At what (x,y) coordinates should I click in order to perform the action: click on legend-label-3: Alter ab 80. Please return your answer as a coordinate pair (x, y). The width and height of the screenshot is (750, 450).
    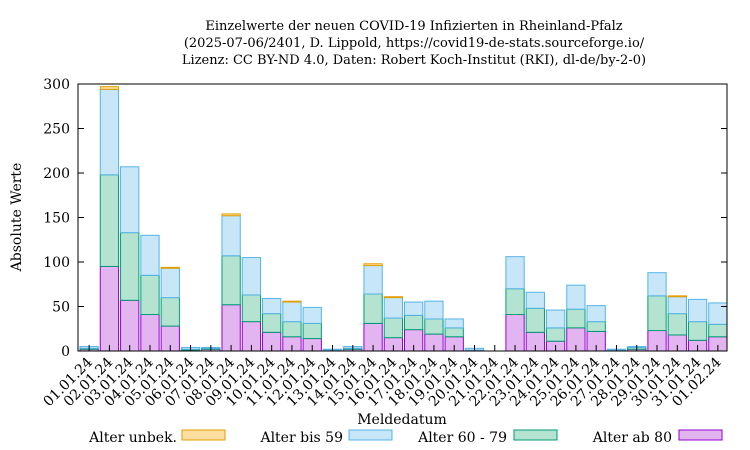
    Looking at the image, I should click on (632, 438).